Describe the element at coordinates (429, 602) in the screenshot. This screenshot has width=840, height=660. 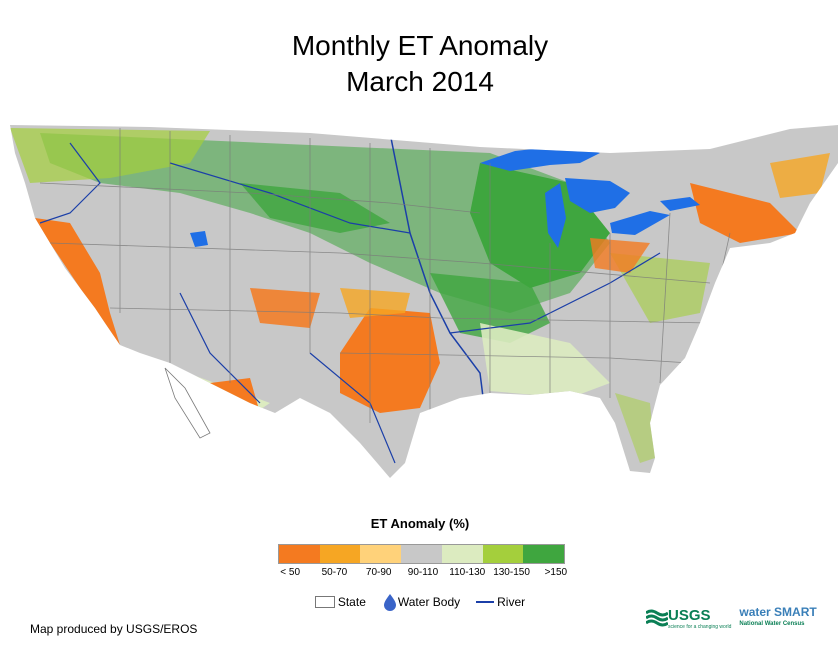
I see `water-body-label: Water Body` at that location.